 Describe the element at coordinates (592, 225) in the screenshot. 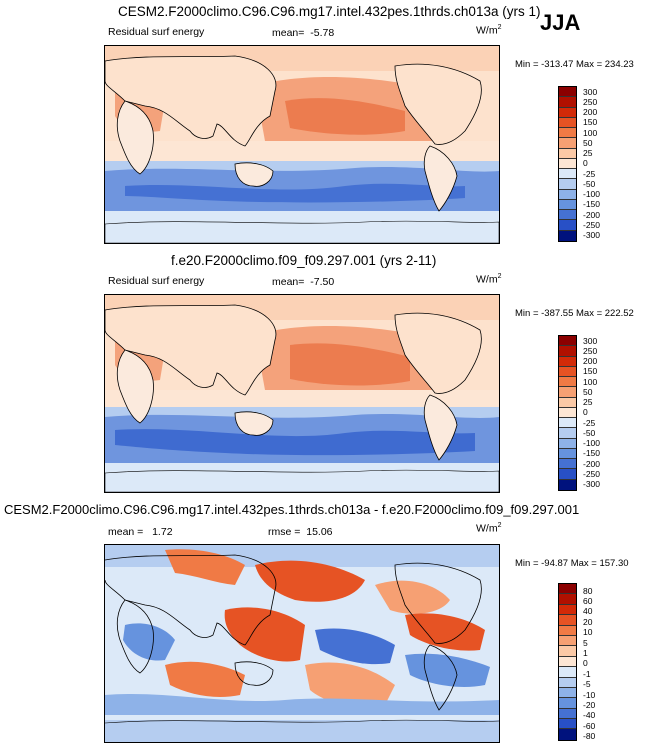

I see `panel1-colorbar-label: -250` at that location.